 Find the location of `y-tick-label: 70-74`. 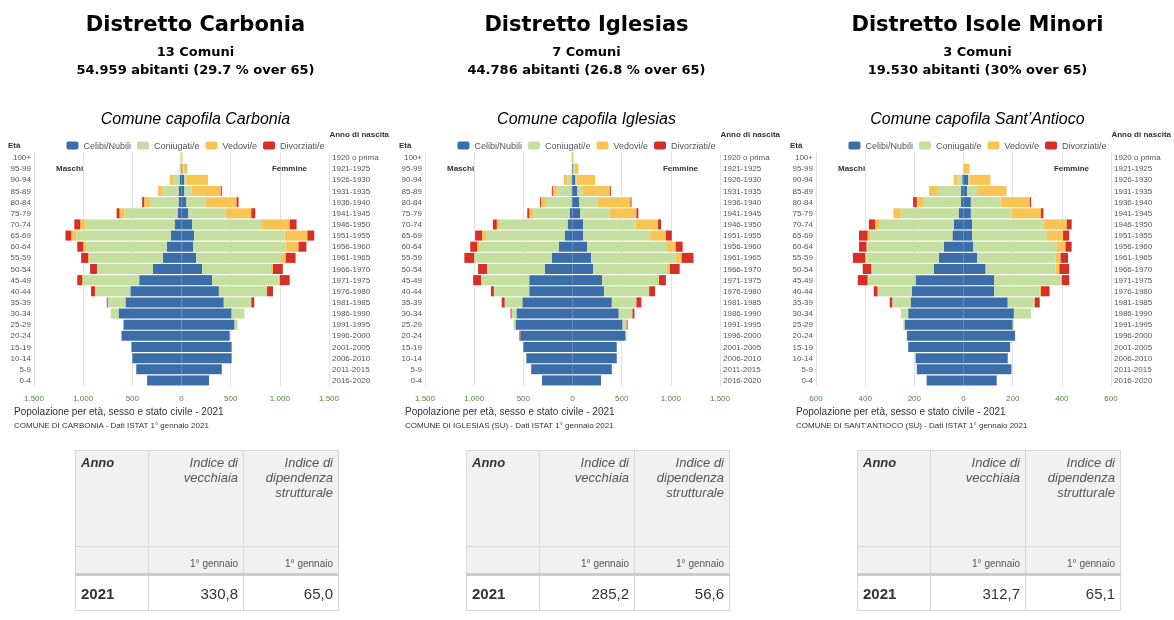

y-tick-label: 70-74 is located at coordinates (21, 224).